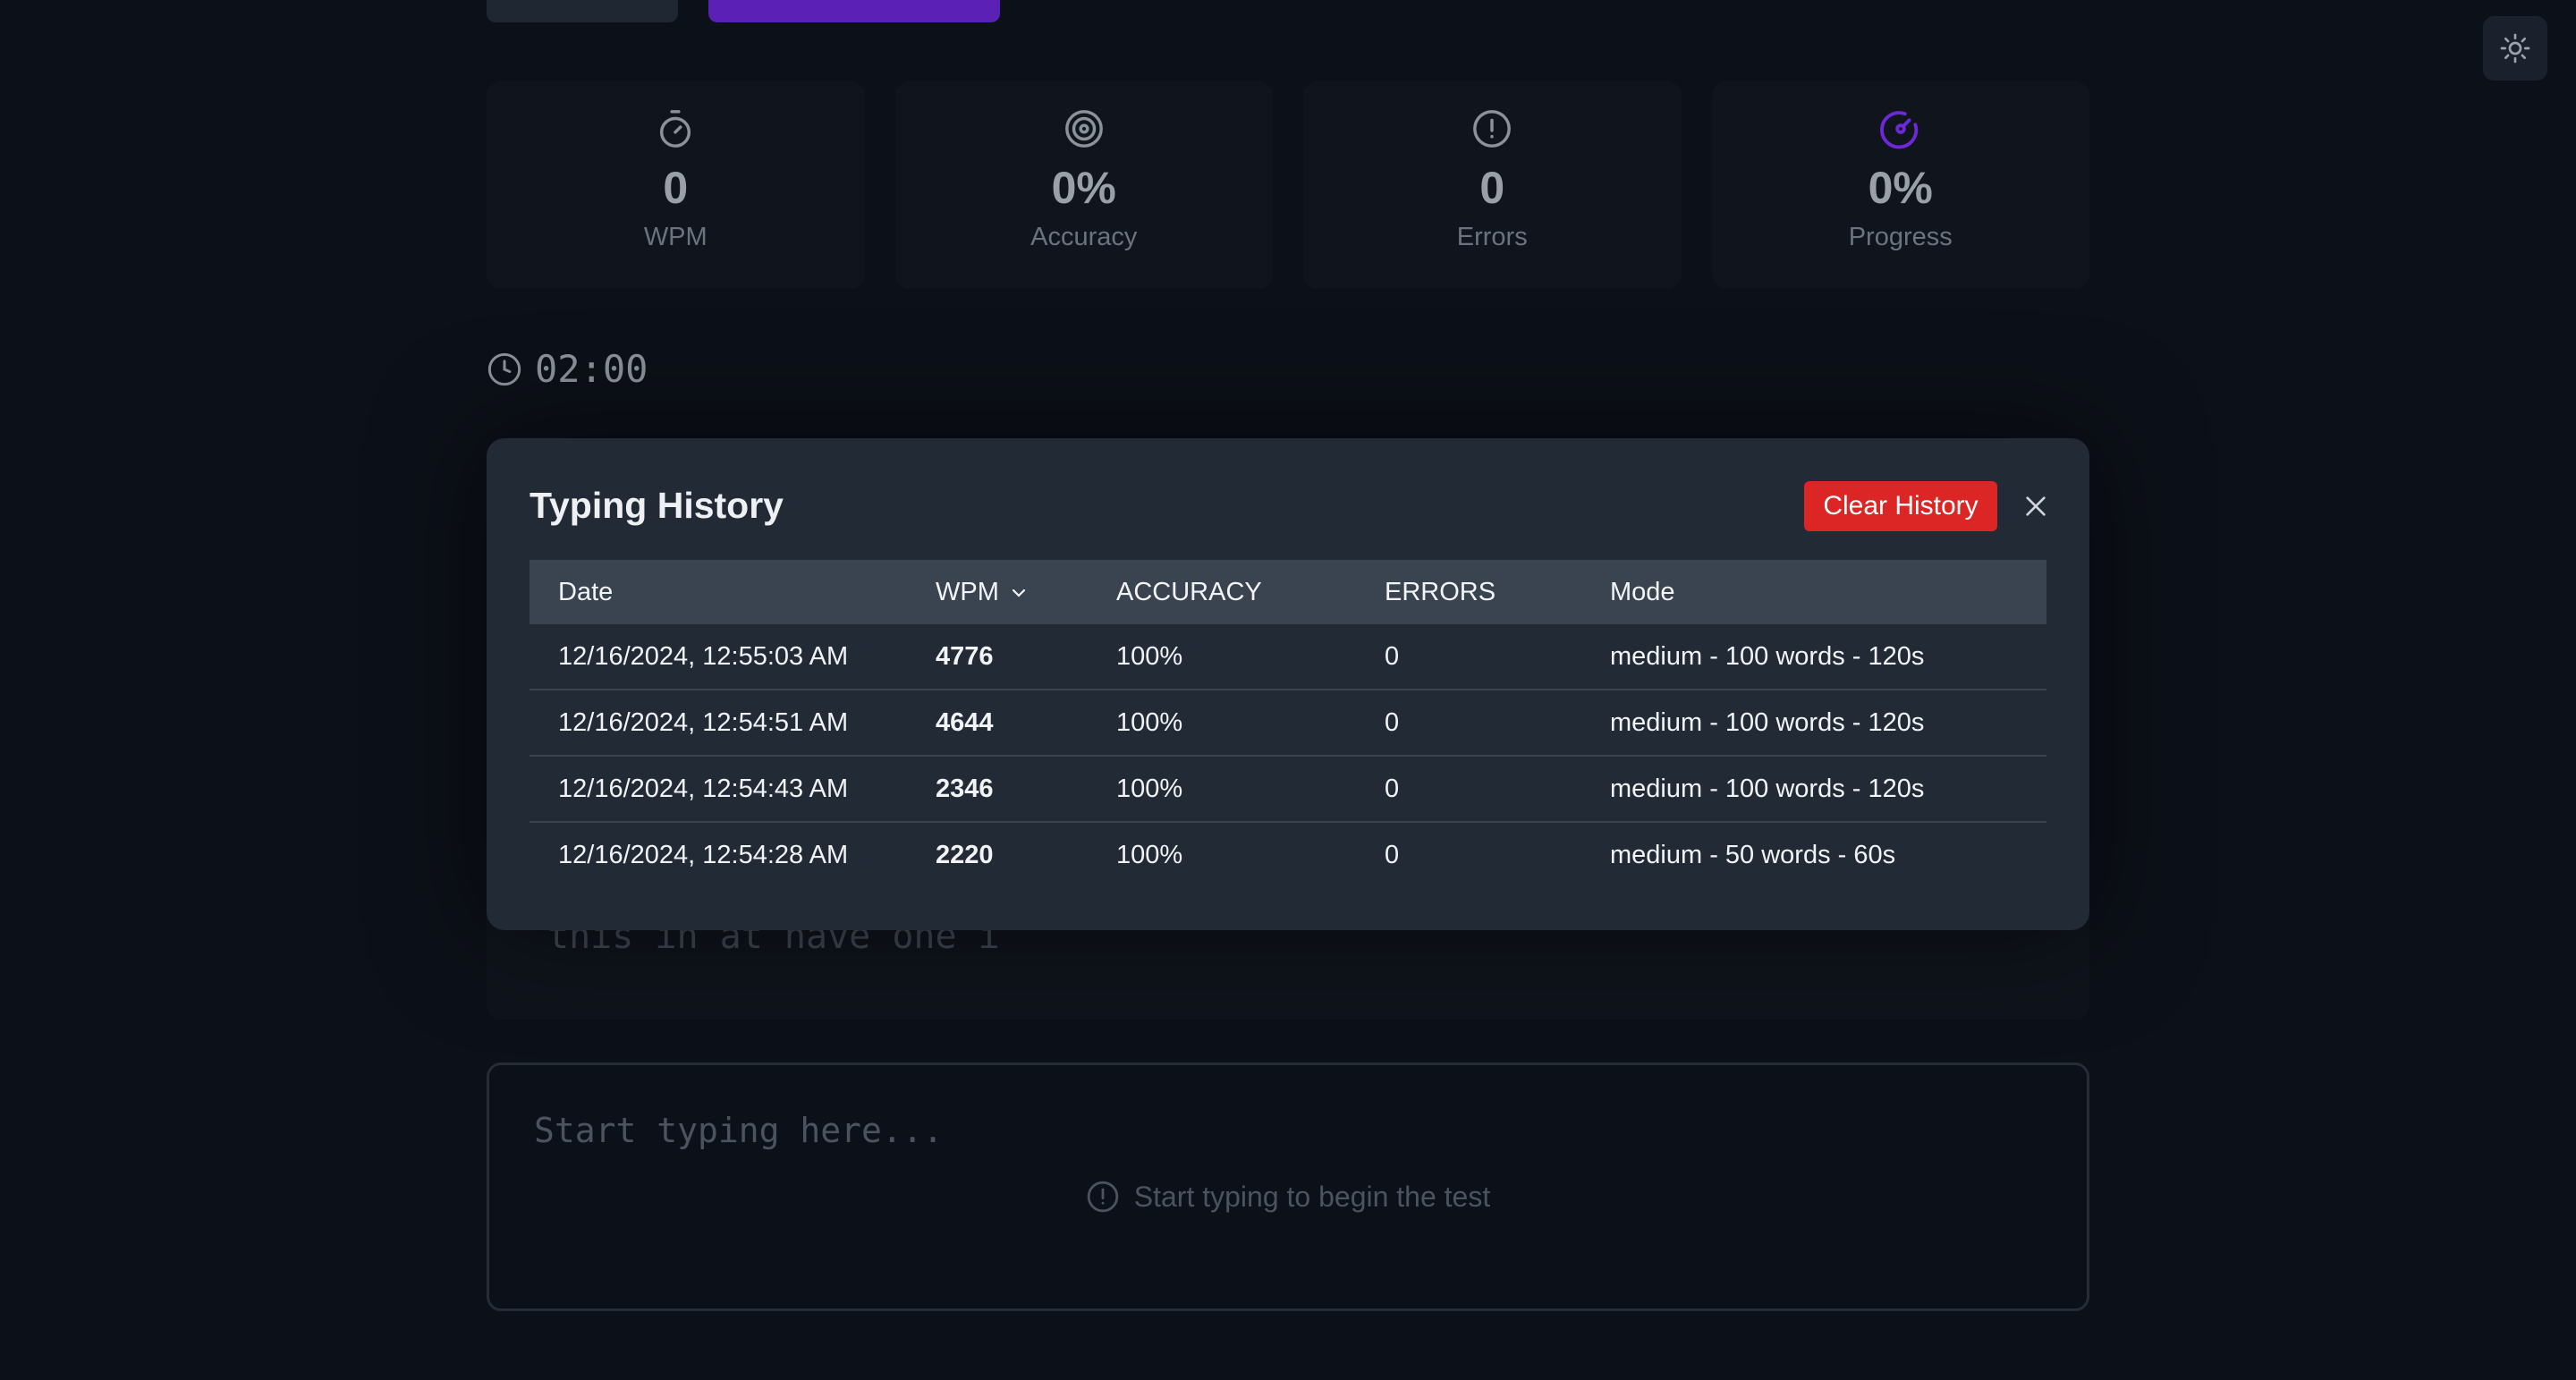 The image size is (2576, 1380). What do you see at coordinates (967, 591) in the screenshot?
I see `column-header-wpm-label: WPM` at bounding box center [967, 591].